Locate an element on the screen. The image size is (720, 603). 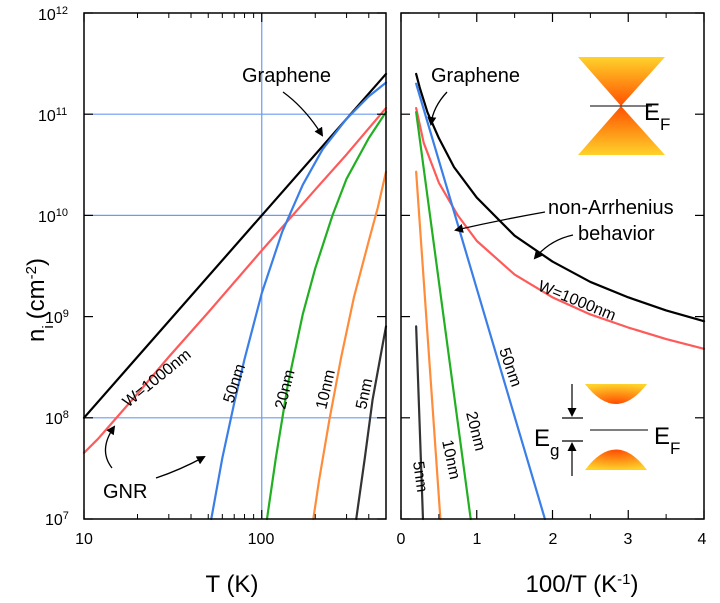
behavior-label: behavior is located at coordinates (616, 234).